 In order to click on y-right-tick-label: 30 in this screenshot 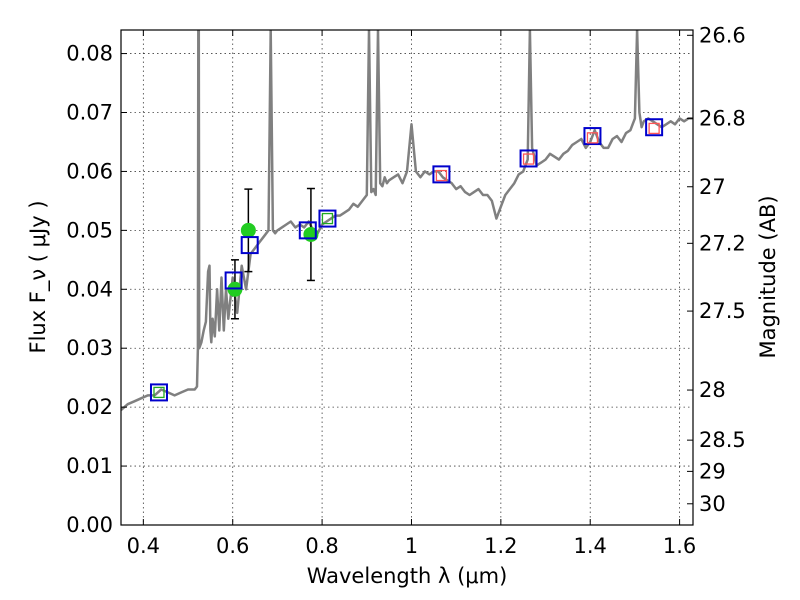, I will do `click(712, 504)`.